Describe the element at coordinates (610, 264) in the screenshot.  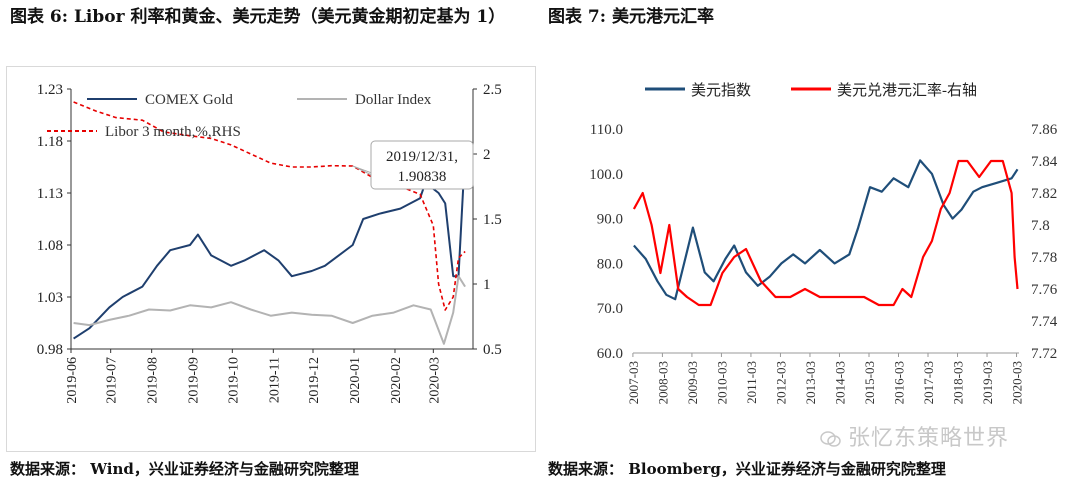
I see `y-tick-label-left: 80.0` at that location.